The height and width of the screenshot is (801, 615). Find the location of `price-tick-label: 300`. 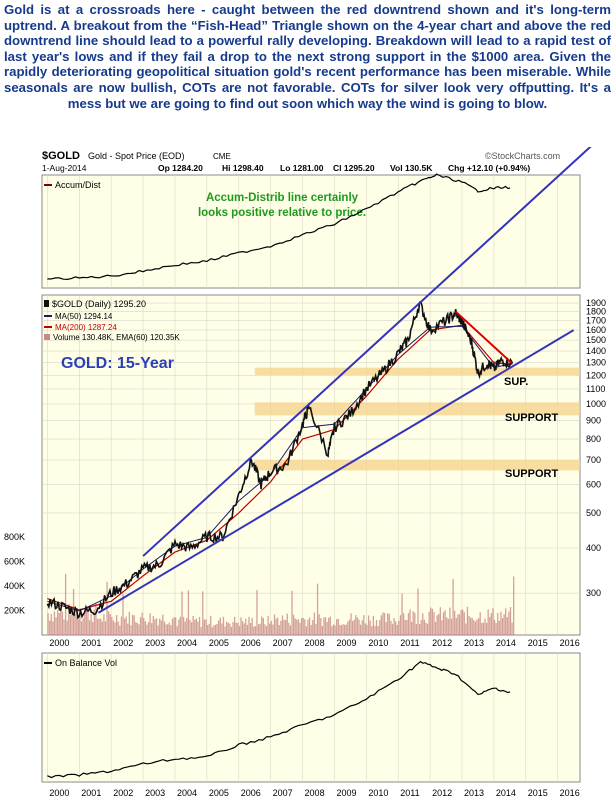

price-tick-label: 300 is located at coordinates (593, 593).